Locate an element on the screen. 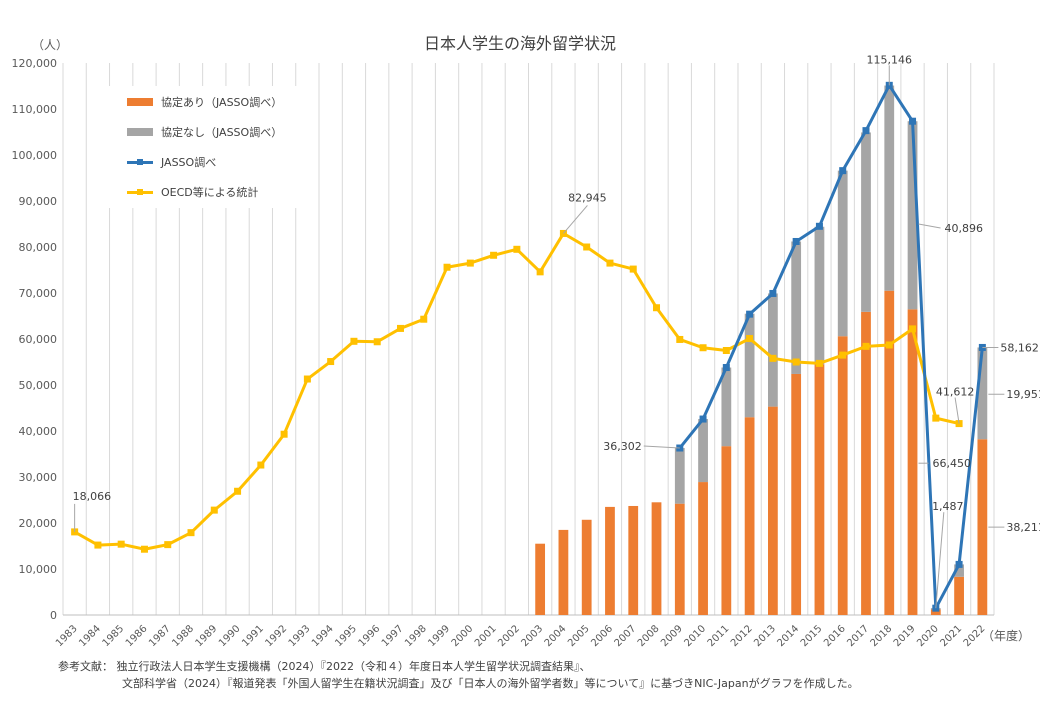 Image resolution: width=1040 pixels, height=720 pixels. data-label: 36,302 is located at coordinates (622, 446).